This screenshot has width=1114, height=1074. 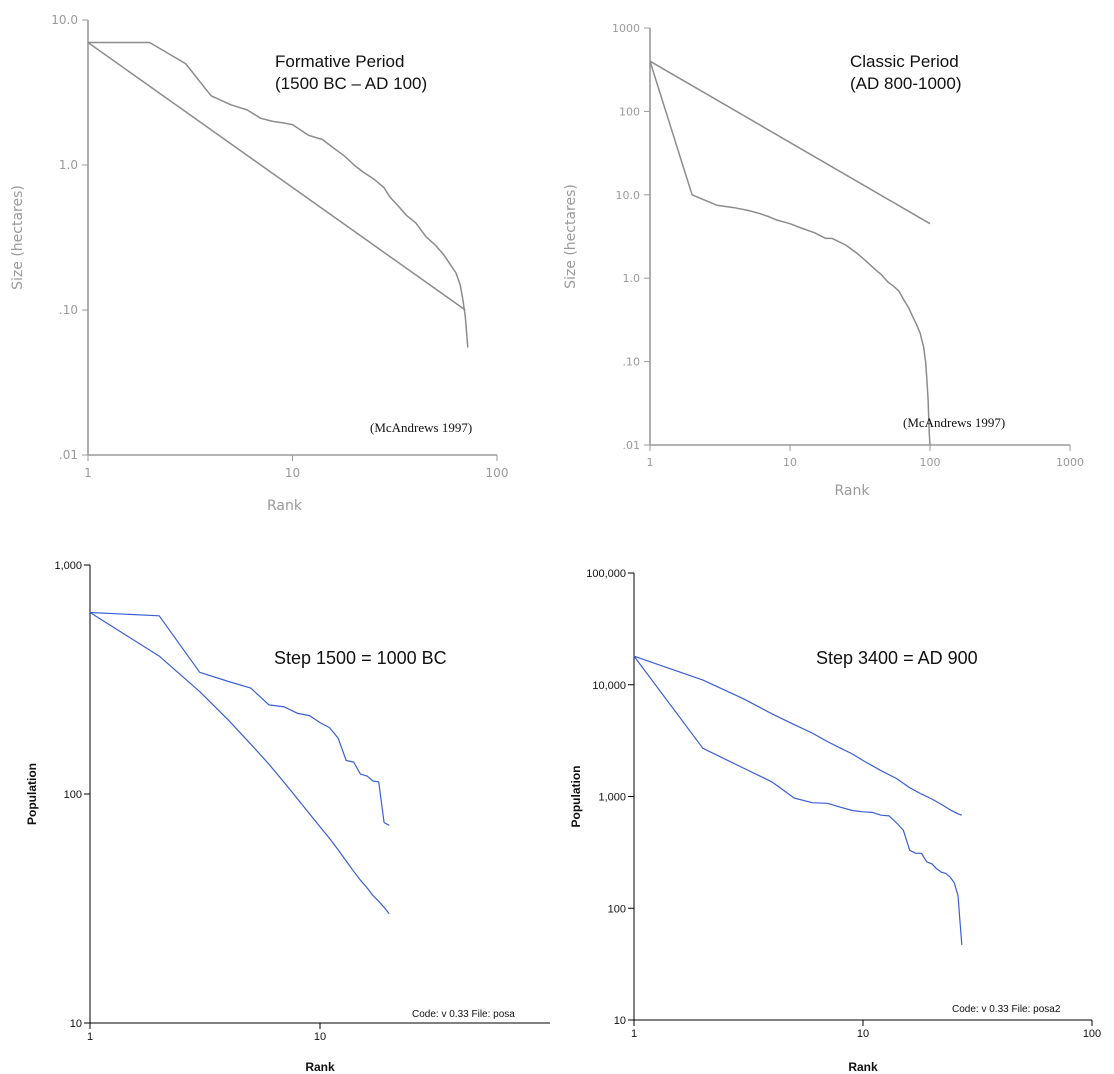 I want to click on y-tick-label: 1000, so click(x=626, y=28).